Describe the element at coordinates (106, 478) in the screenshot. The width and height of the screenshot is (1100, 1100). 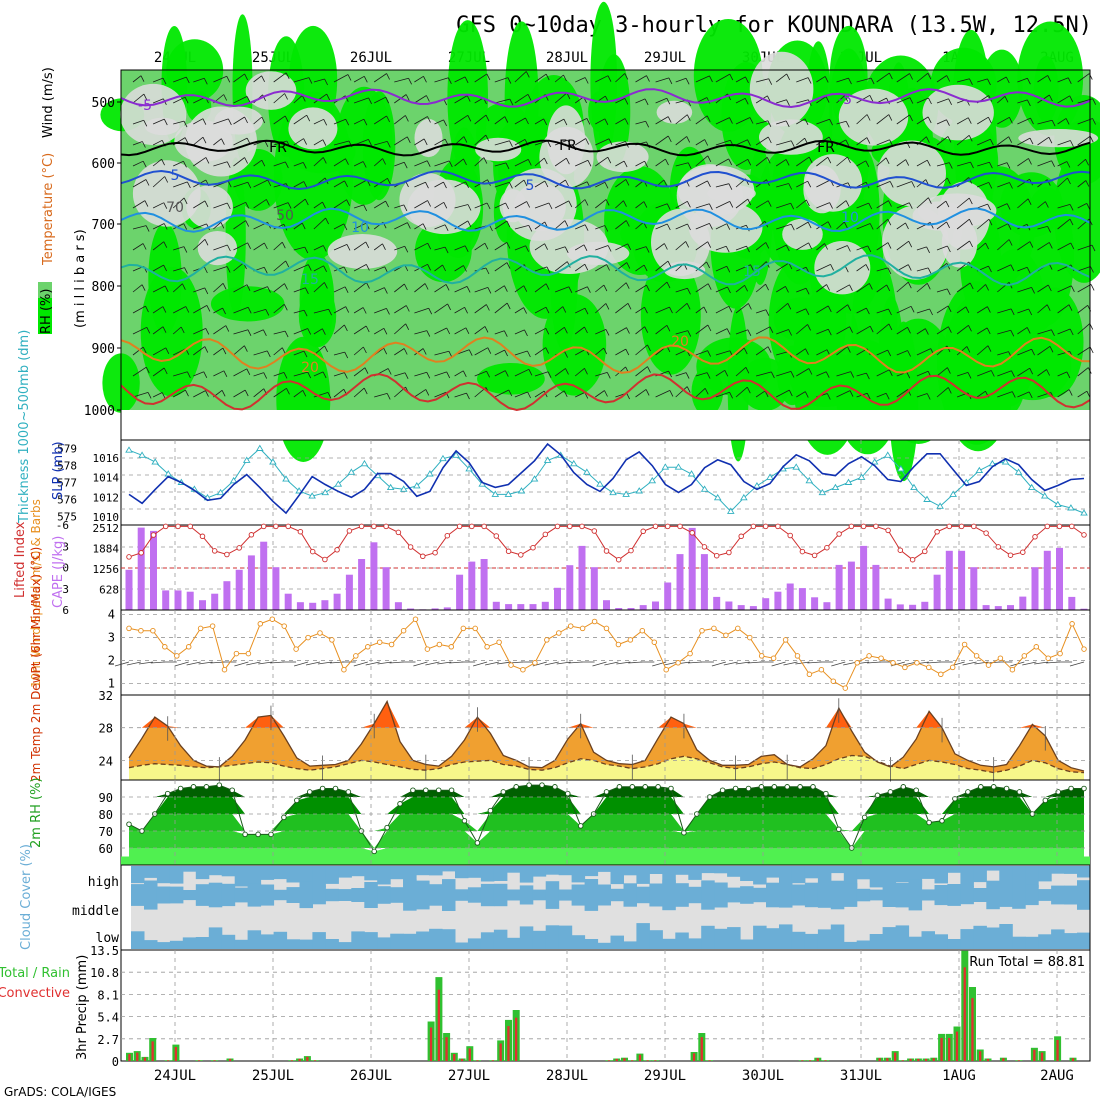
I see `slp-tick-label: 1014` at that location.